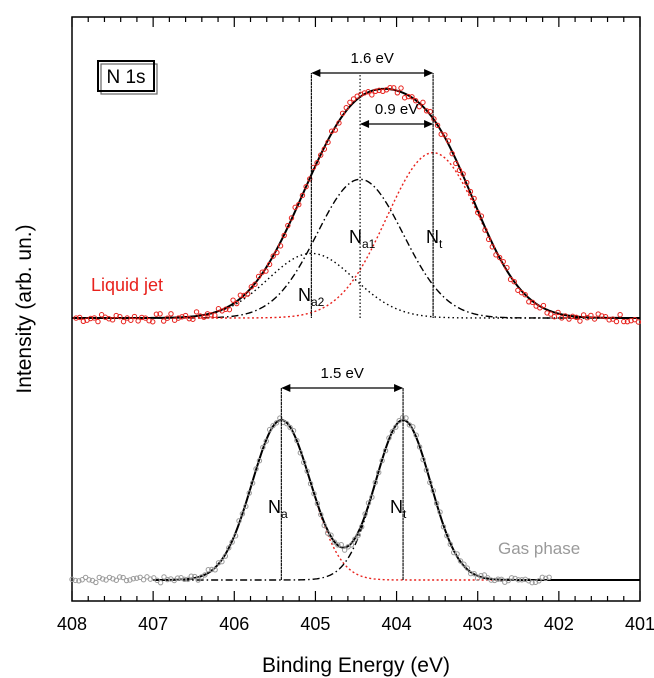 The width and height of the screenshot is (654, 678). I want to click on x-tick-label: 406, so click(234, 624).